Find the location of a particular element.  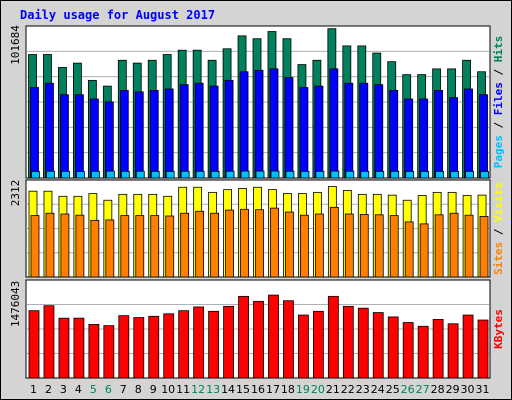

x-tick-label-6: 6 is located at coordinates (108, 389).